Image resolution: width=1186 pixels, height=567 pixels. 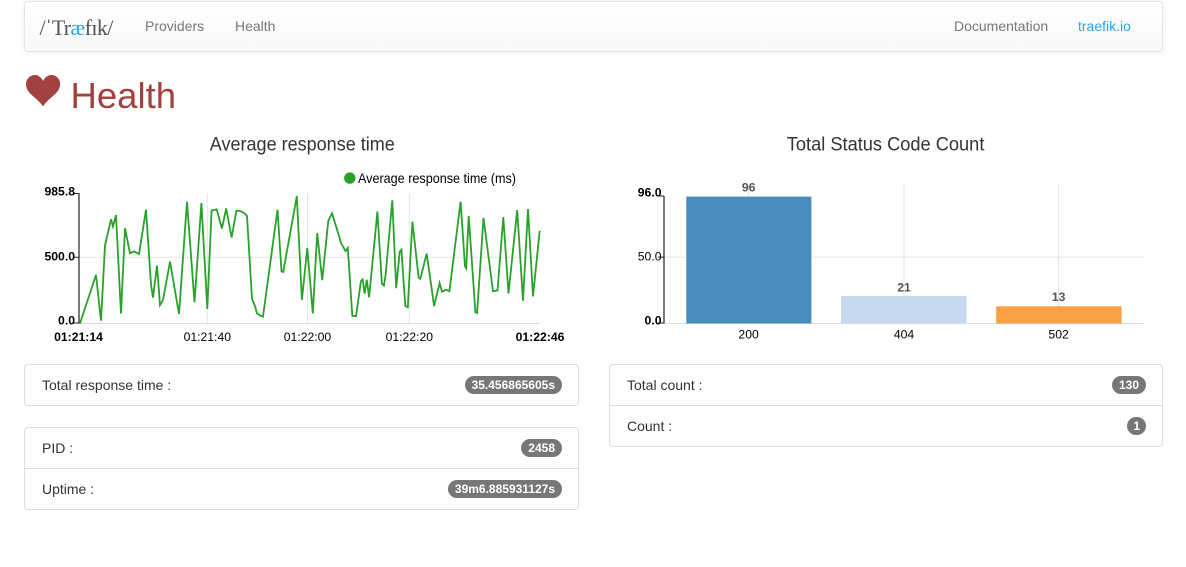 What do you see at coordinates (302, 145) in the screenshot?
I see `svg-text: Average response time` at bounding box center [302, 145].